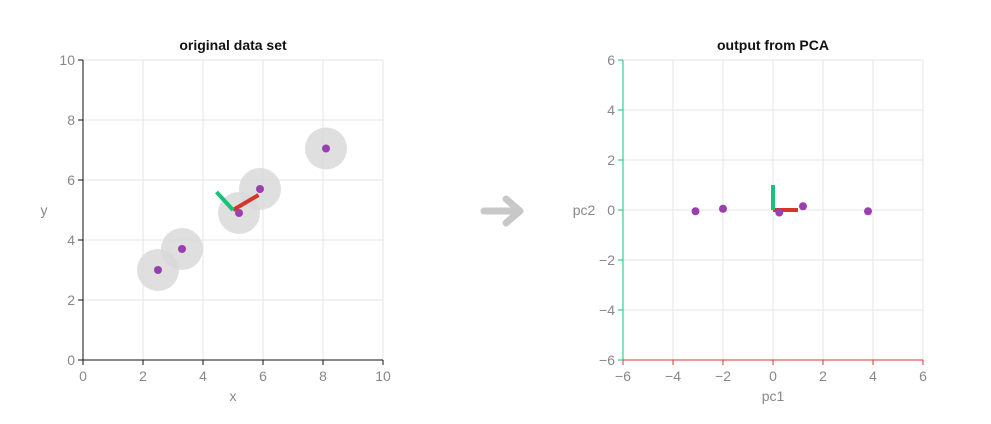  I want to click on x-tick-label: −6, so click(623, 376).